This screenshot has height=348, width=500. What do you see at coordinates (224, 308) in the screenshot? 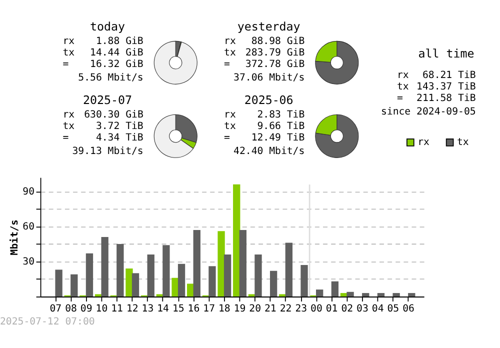
I see `x-tick-label: 18` at bounding box center [224, 308].